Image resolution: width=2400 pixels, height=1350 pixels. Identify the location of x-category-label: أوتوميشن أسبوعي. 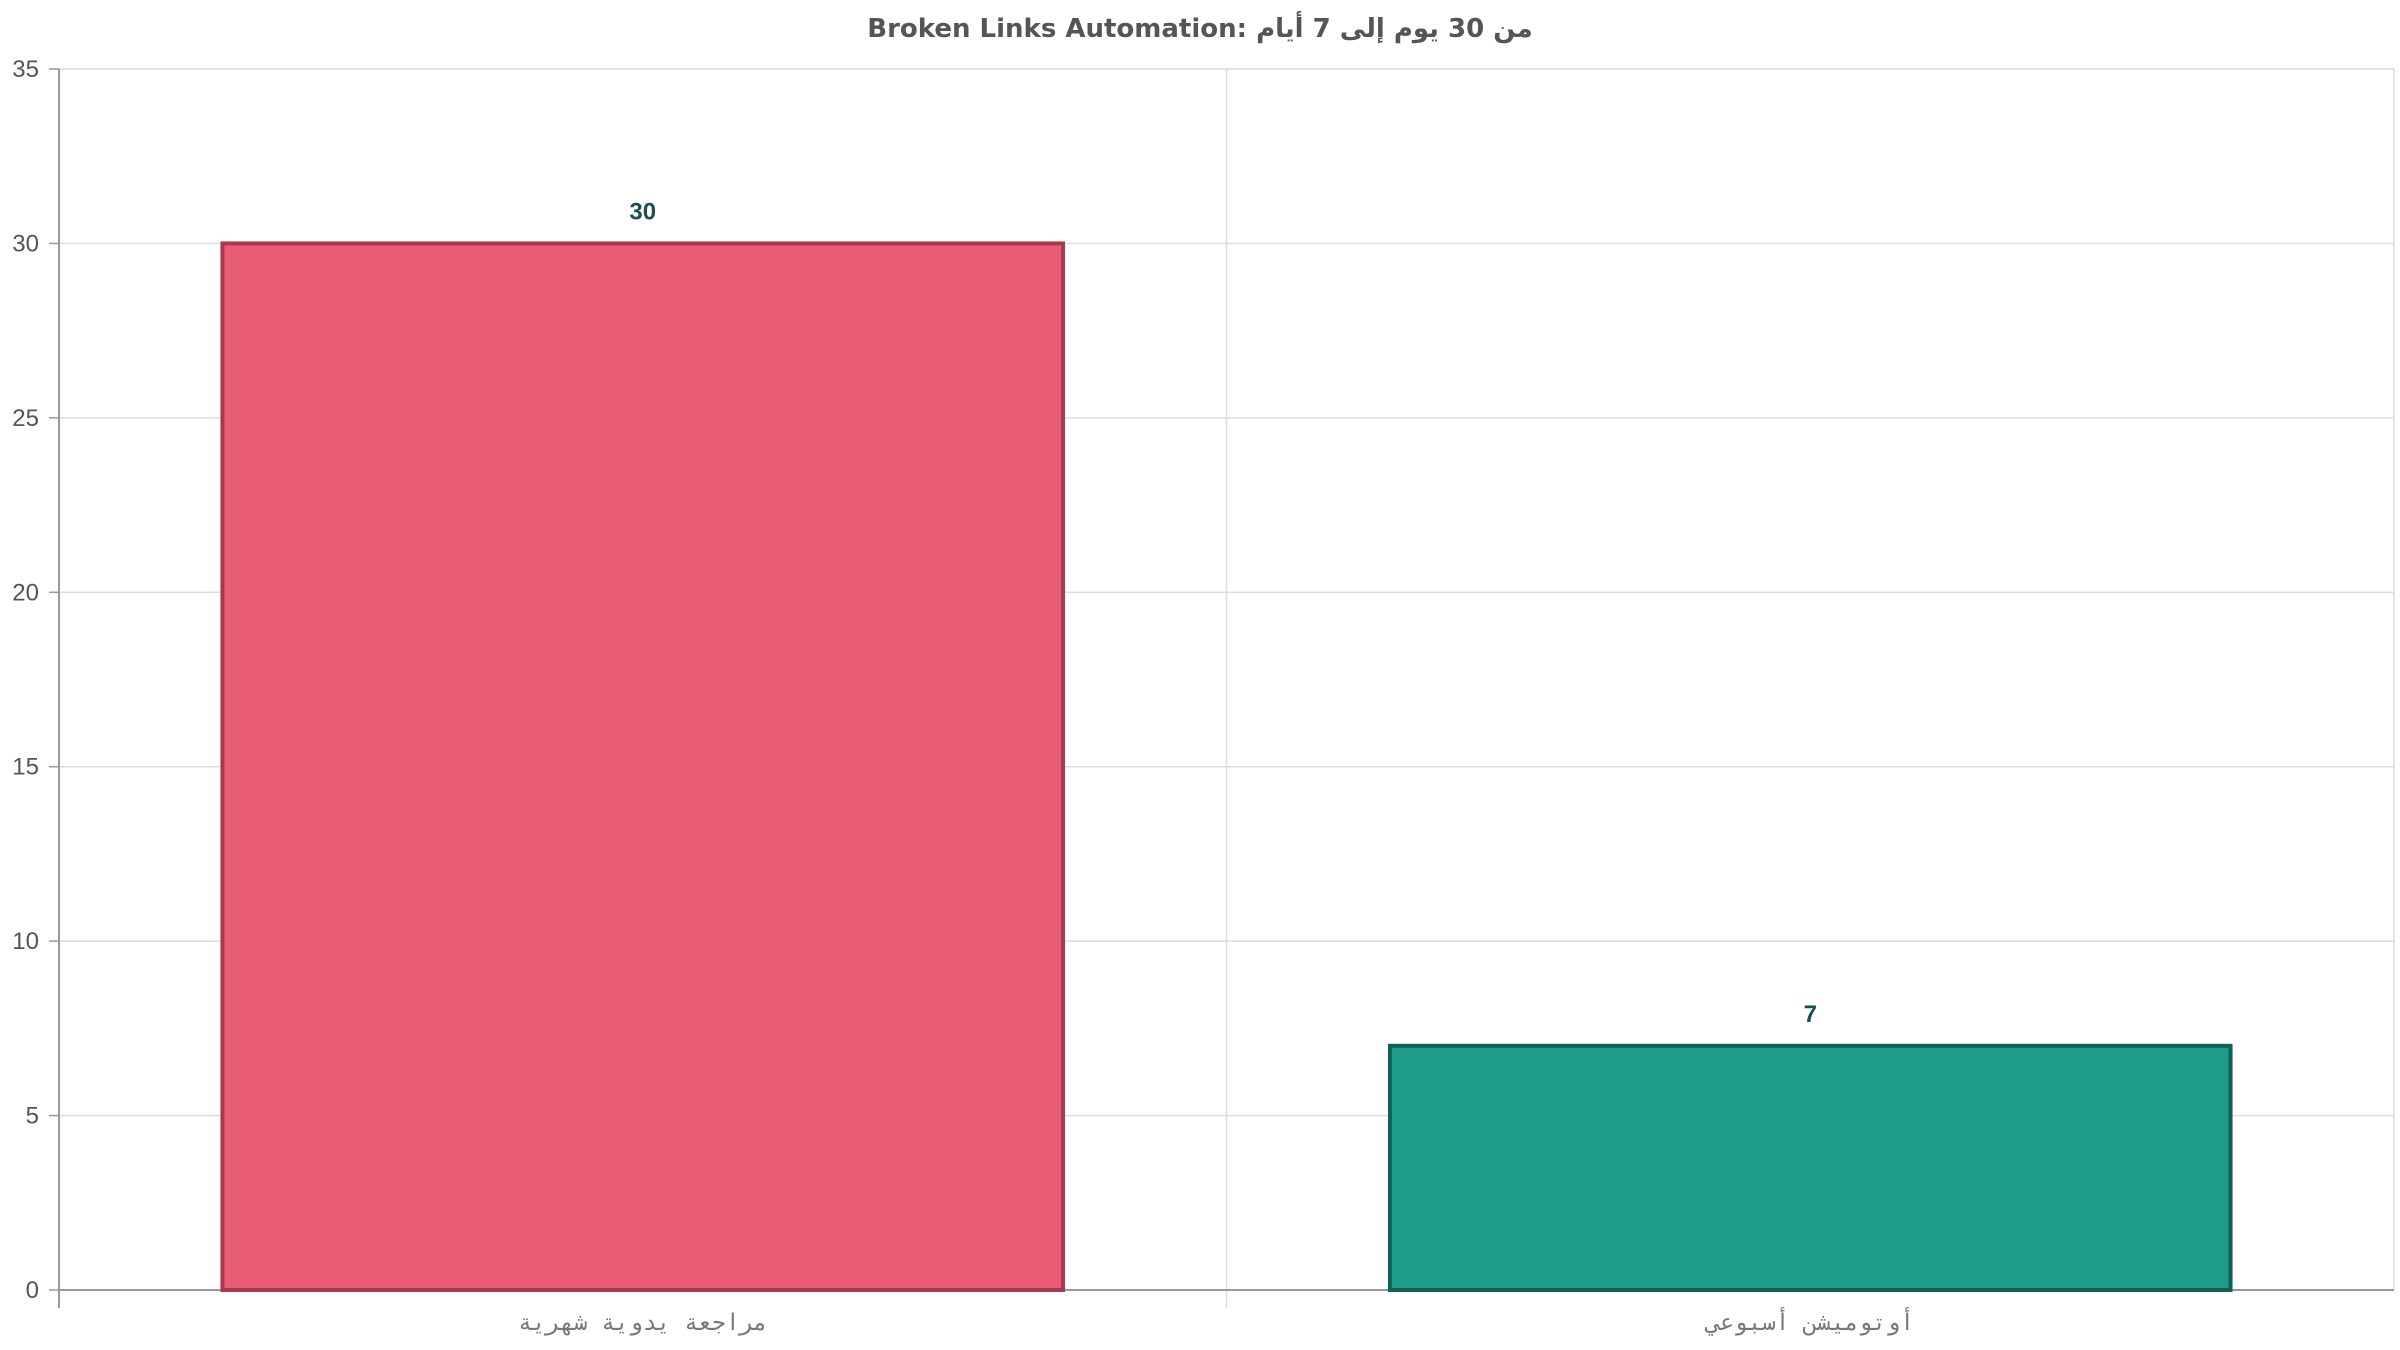
(1809, 1321).